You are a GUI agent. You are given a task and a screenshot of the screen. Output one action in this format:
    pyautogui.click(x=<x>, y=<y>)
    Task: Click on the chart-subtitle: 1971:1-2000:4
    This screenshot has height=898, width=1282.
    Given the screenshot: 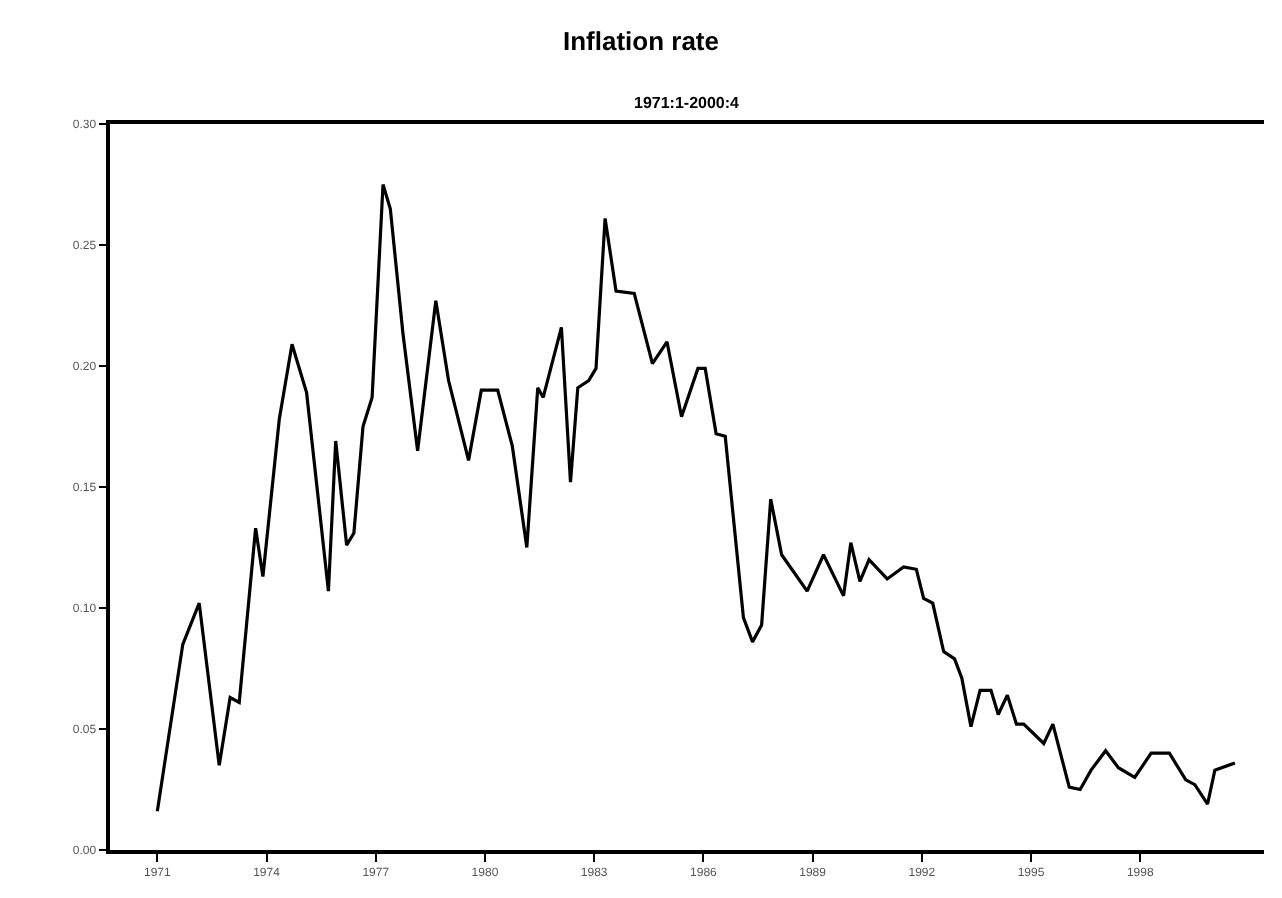 What is the action you would take?
    pyautogui.click(x=687, y=103)
    